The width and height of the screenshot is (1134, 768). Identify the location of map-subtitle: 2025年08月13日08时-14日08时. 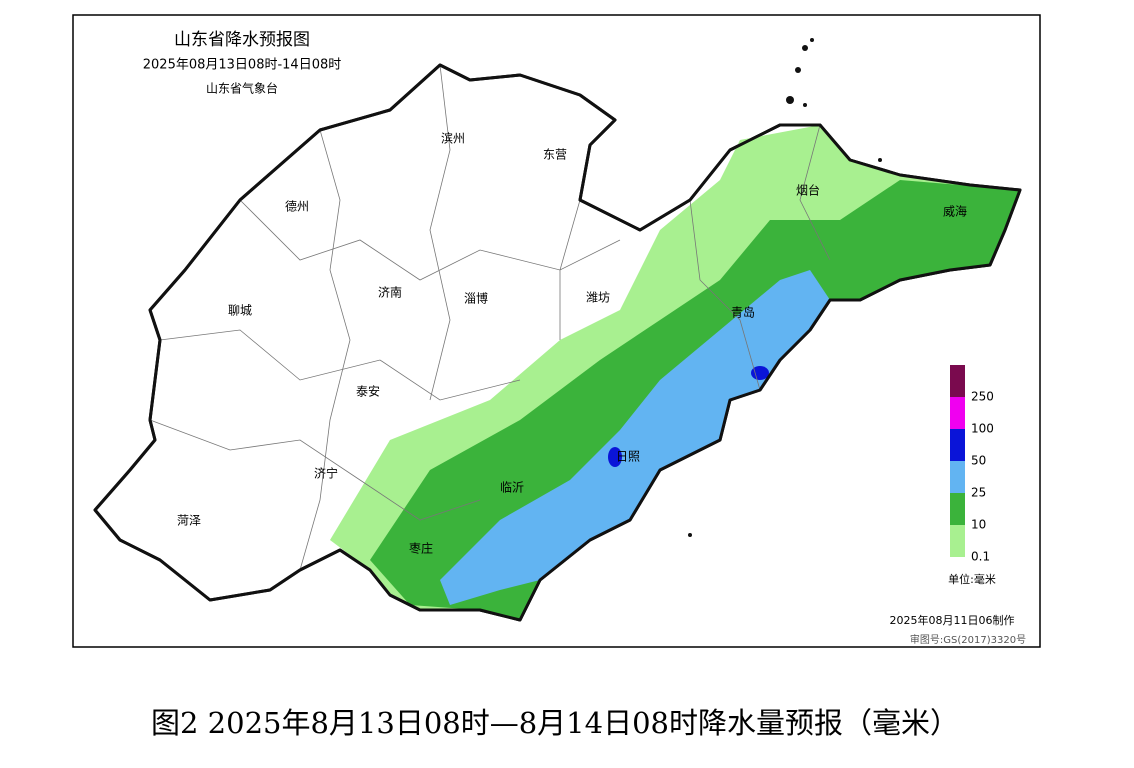
(242, 65).